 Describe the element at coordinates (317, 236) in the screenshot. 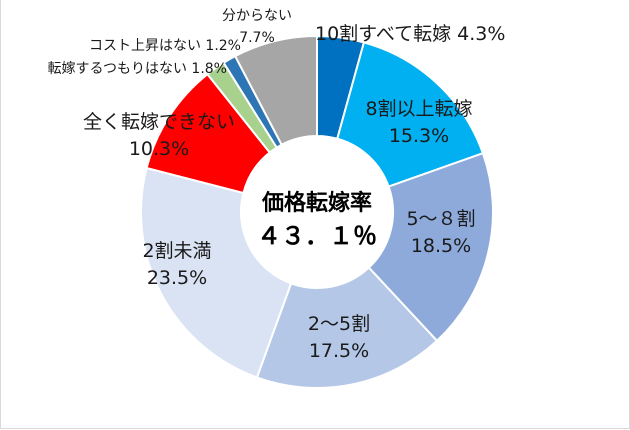

I see `center-value: ４３．１％` at that location.